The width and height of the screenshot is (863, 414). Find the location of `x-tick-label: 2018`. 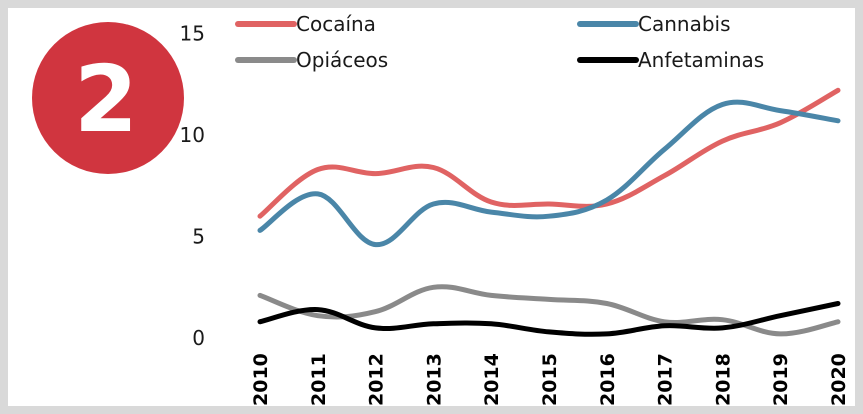

x-tick-label: 2018 is located at coordinates (723, 379).